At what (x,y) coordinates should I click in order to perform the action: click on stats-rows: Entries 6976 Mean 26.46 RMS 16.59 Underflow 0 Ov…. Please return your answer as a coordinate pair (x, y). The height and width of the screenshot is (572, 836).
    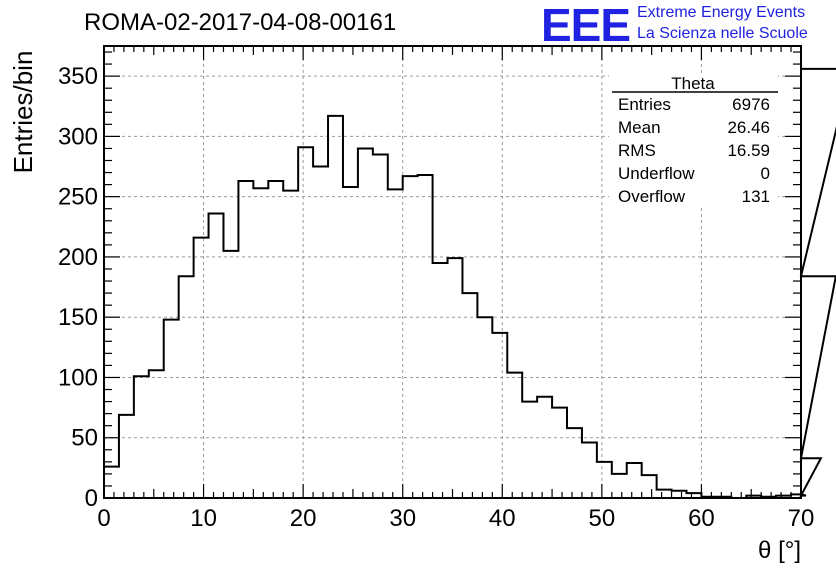
    Looking at the image, I should click on (694, 150).